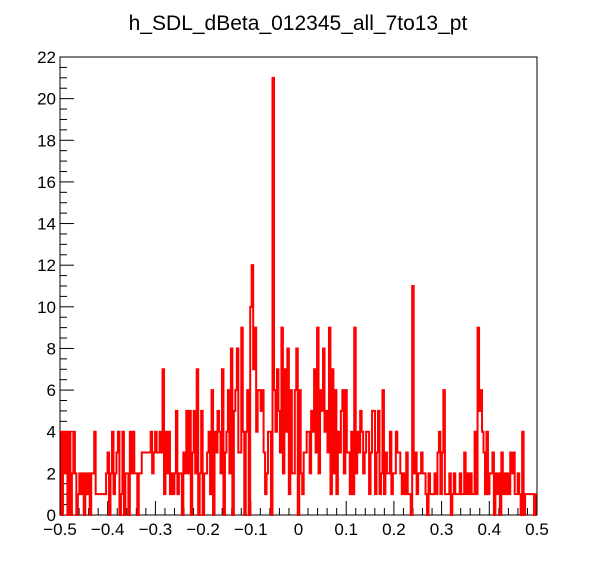 The width and height of the screenshot is (596, 572). I want to click on y-tick-label: 14, so click(46, 224).